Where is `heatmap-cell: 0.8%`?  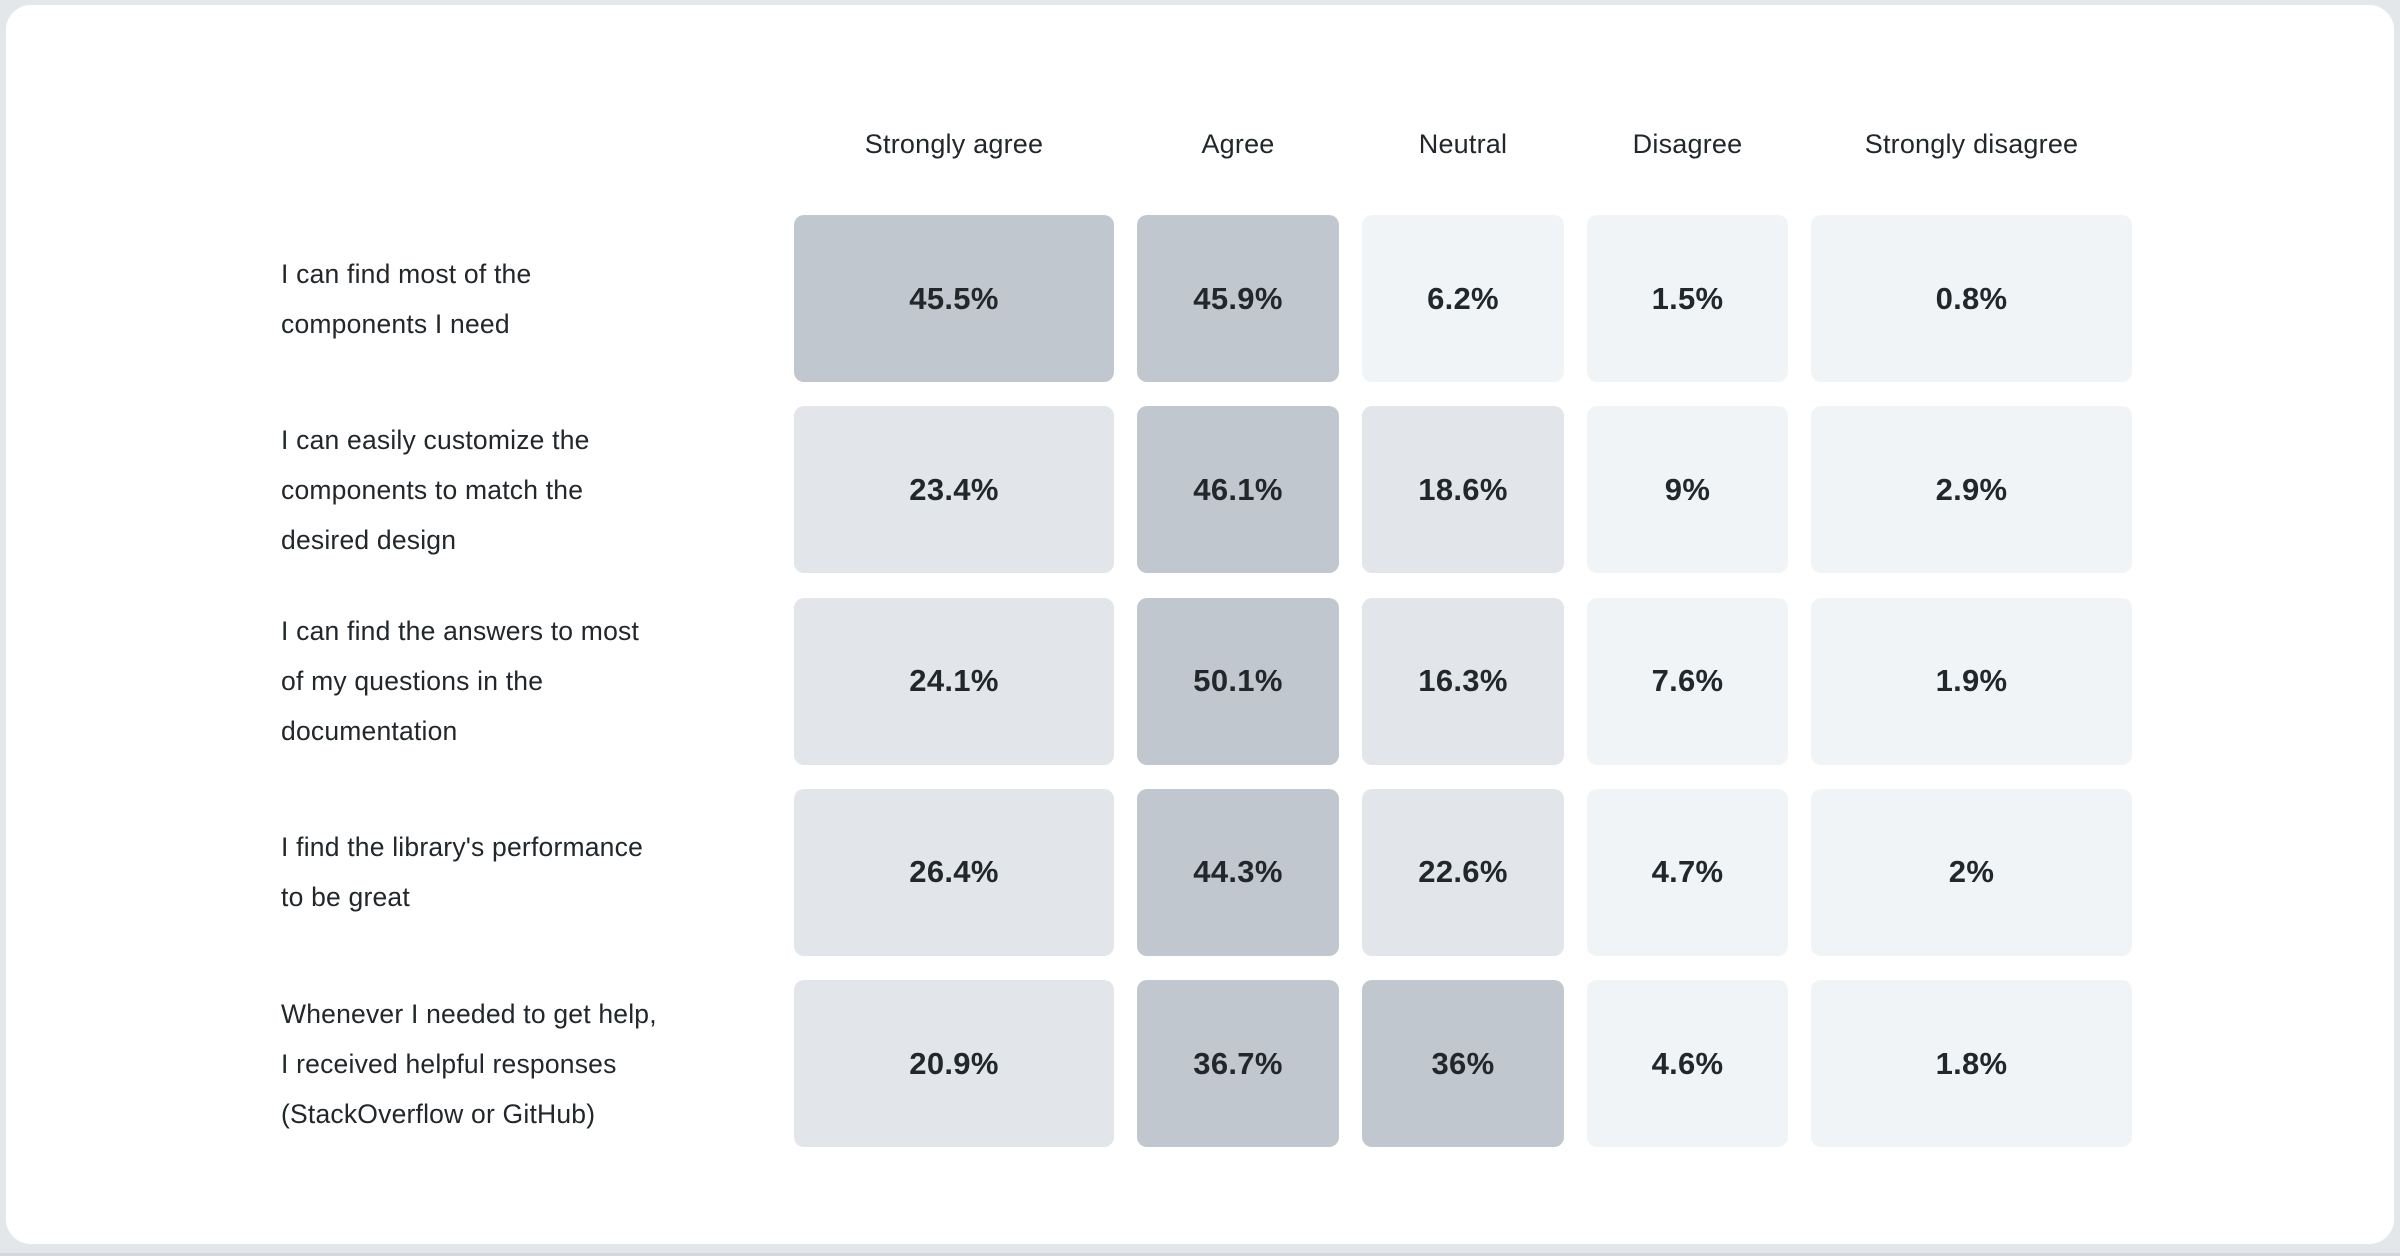 heatmap-cell: 0.8% is located at coordinates (1971, 298).